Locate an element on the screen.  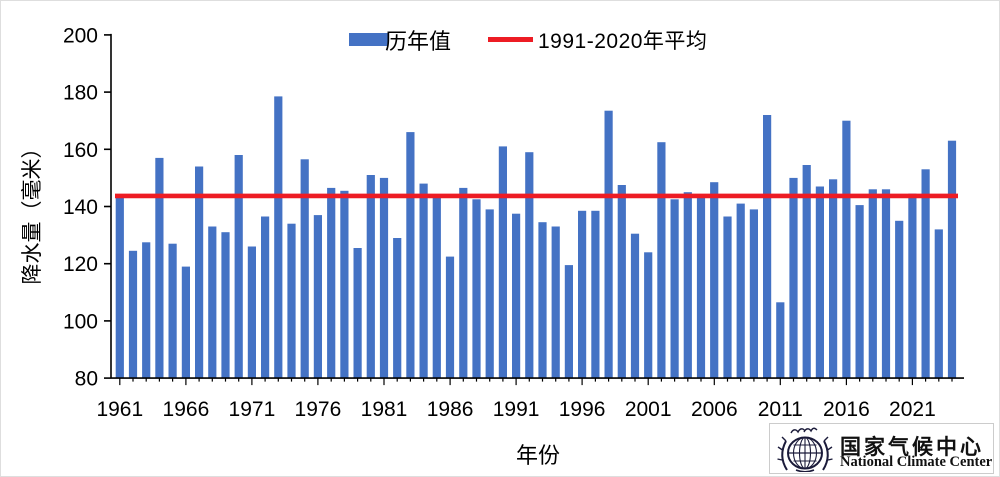
bar-1980 is located at coordinates (370, 277).